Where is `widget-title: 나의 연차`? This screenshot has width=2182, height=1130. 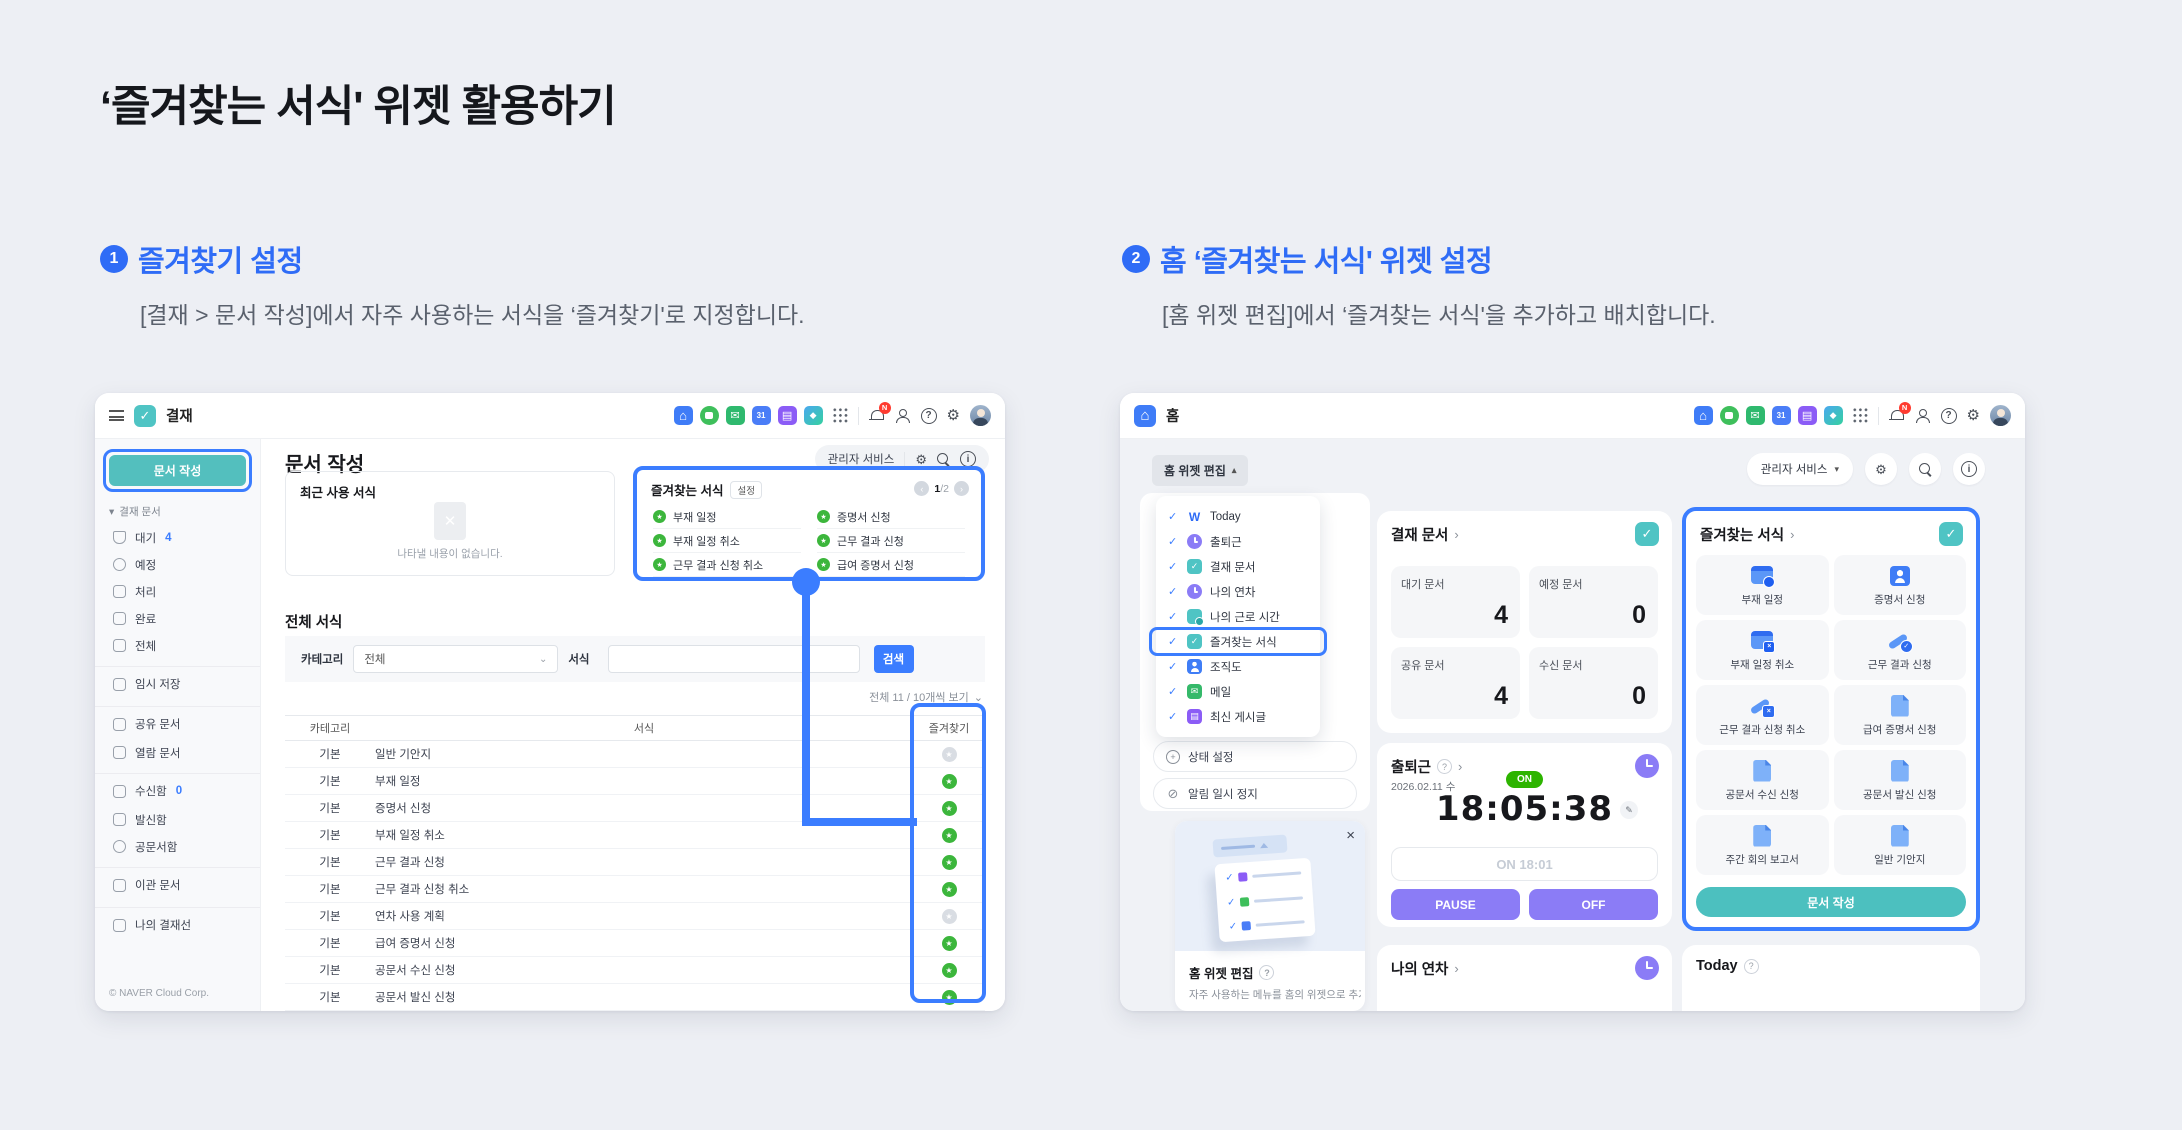 widget-title: 나의 연차 is located at coordinates (1420, 970).